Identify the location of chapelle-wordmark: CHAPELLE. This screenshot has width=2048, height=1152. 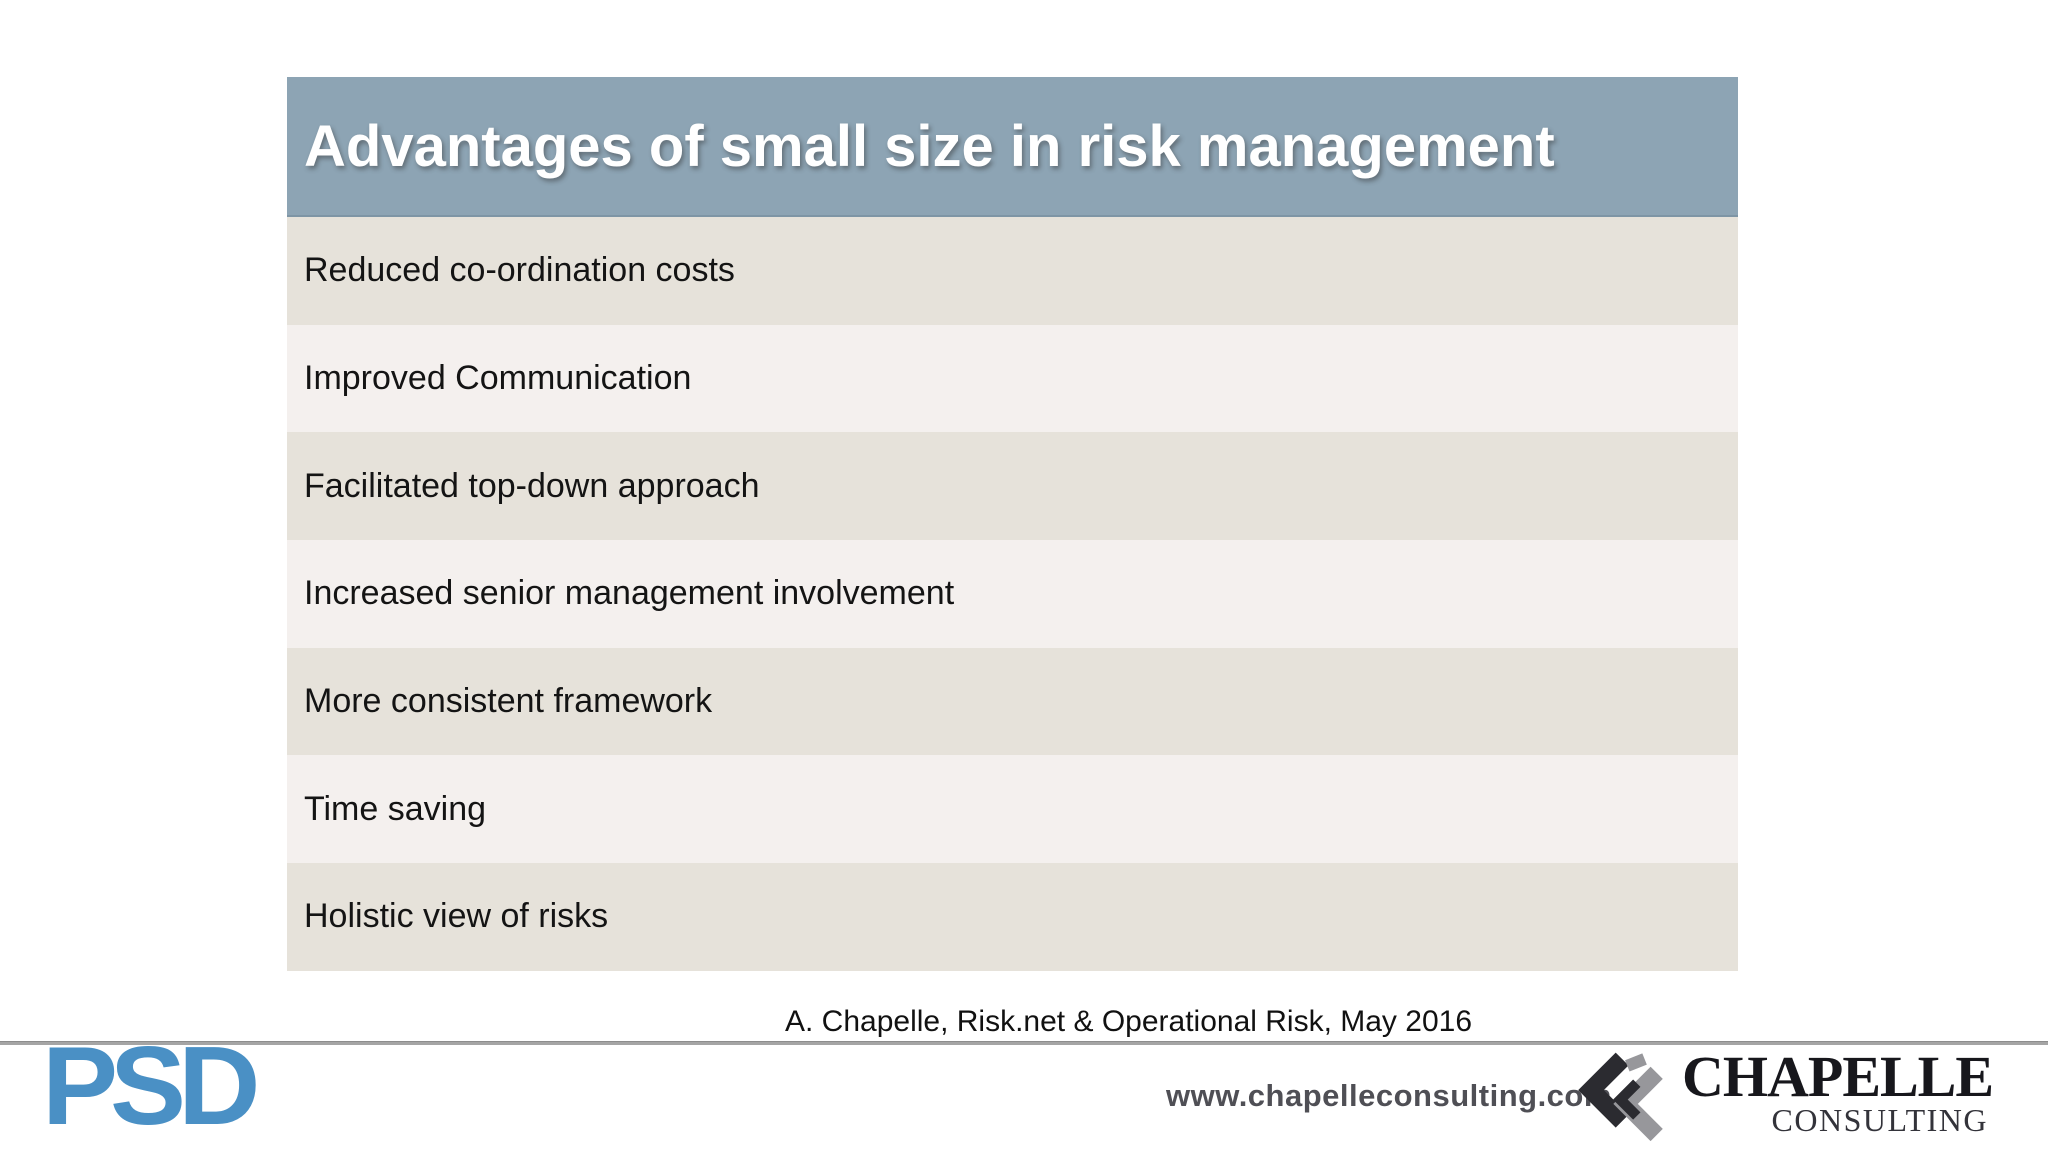
(1838, 1076).